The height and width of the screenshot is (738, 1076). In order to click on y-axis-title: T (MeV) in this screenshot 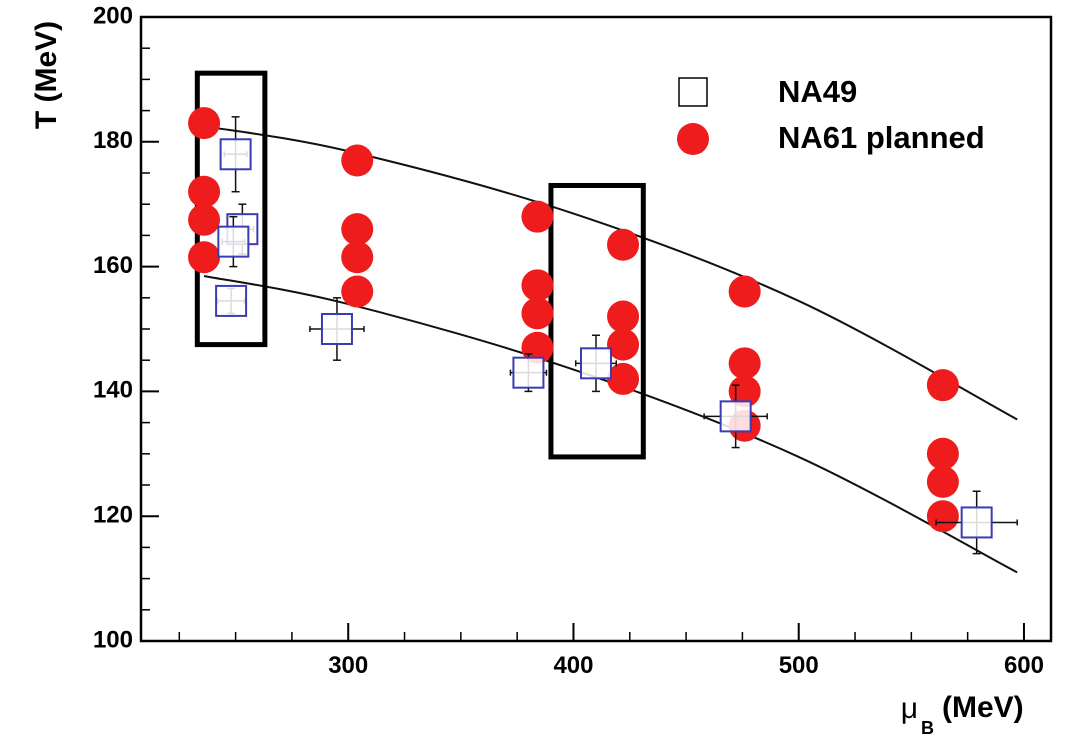, I will do `click(46, 75)`.